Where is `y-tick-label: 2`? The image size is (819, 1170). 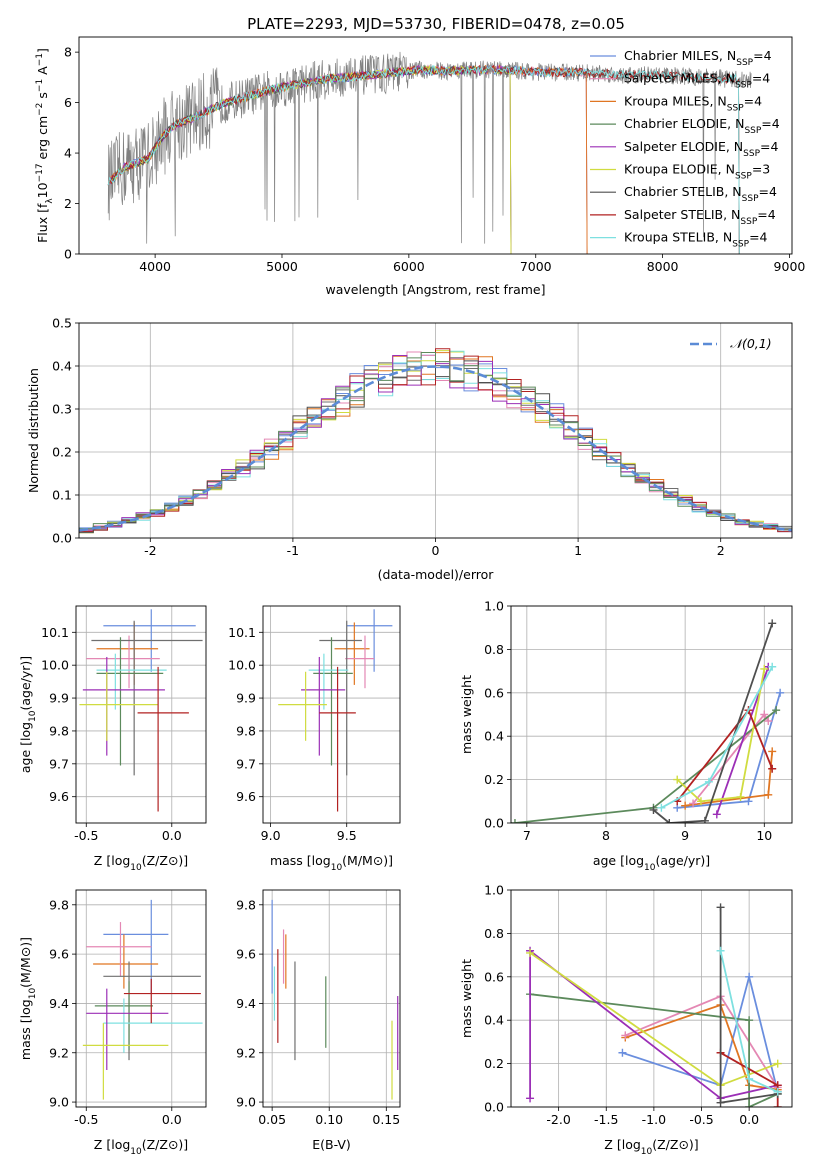 y-tick-label: 2 is located at coordinates (68, 203).